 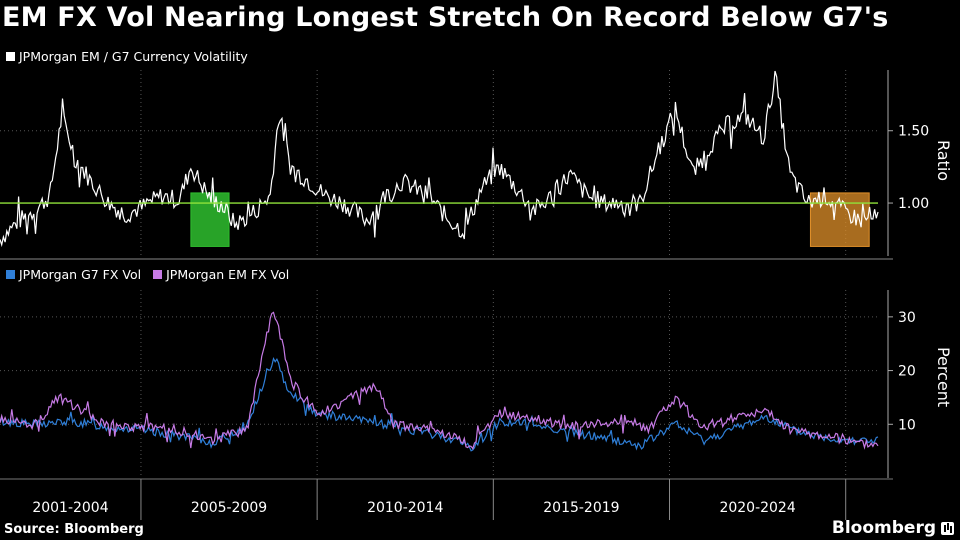 What do you see at coordinates (943, 160) in the screenshot?
I see `axis-title-ratio: Ratio` at bounding box center [943, 160].